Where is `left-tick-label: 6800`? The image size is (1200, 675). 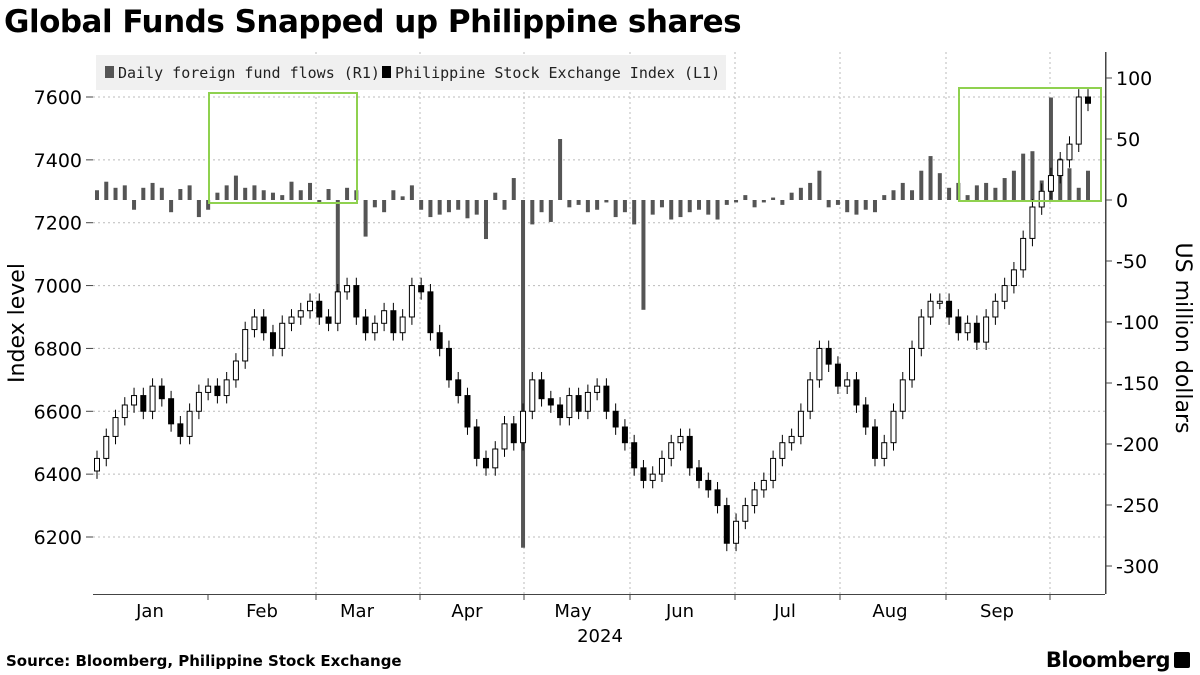
left-tick-label: 6800 is located at coordinates (58, 349).